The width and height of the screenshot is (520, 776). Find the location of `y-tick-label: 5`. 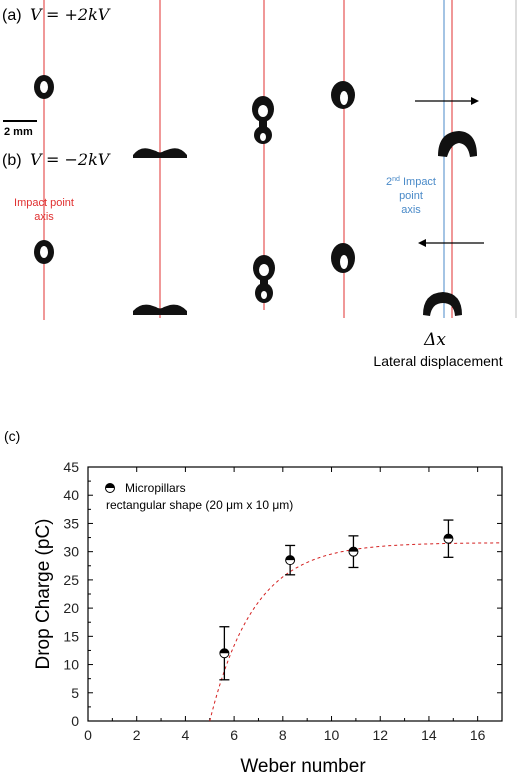

y-tick-label: 5 is located at coordinates (75, 693).